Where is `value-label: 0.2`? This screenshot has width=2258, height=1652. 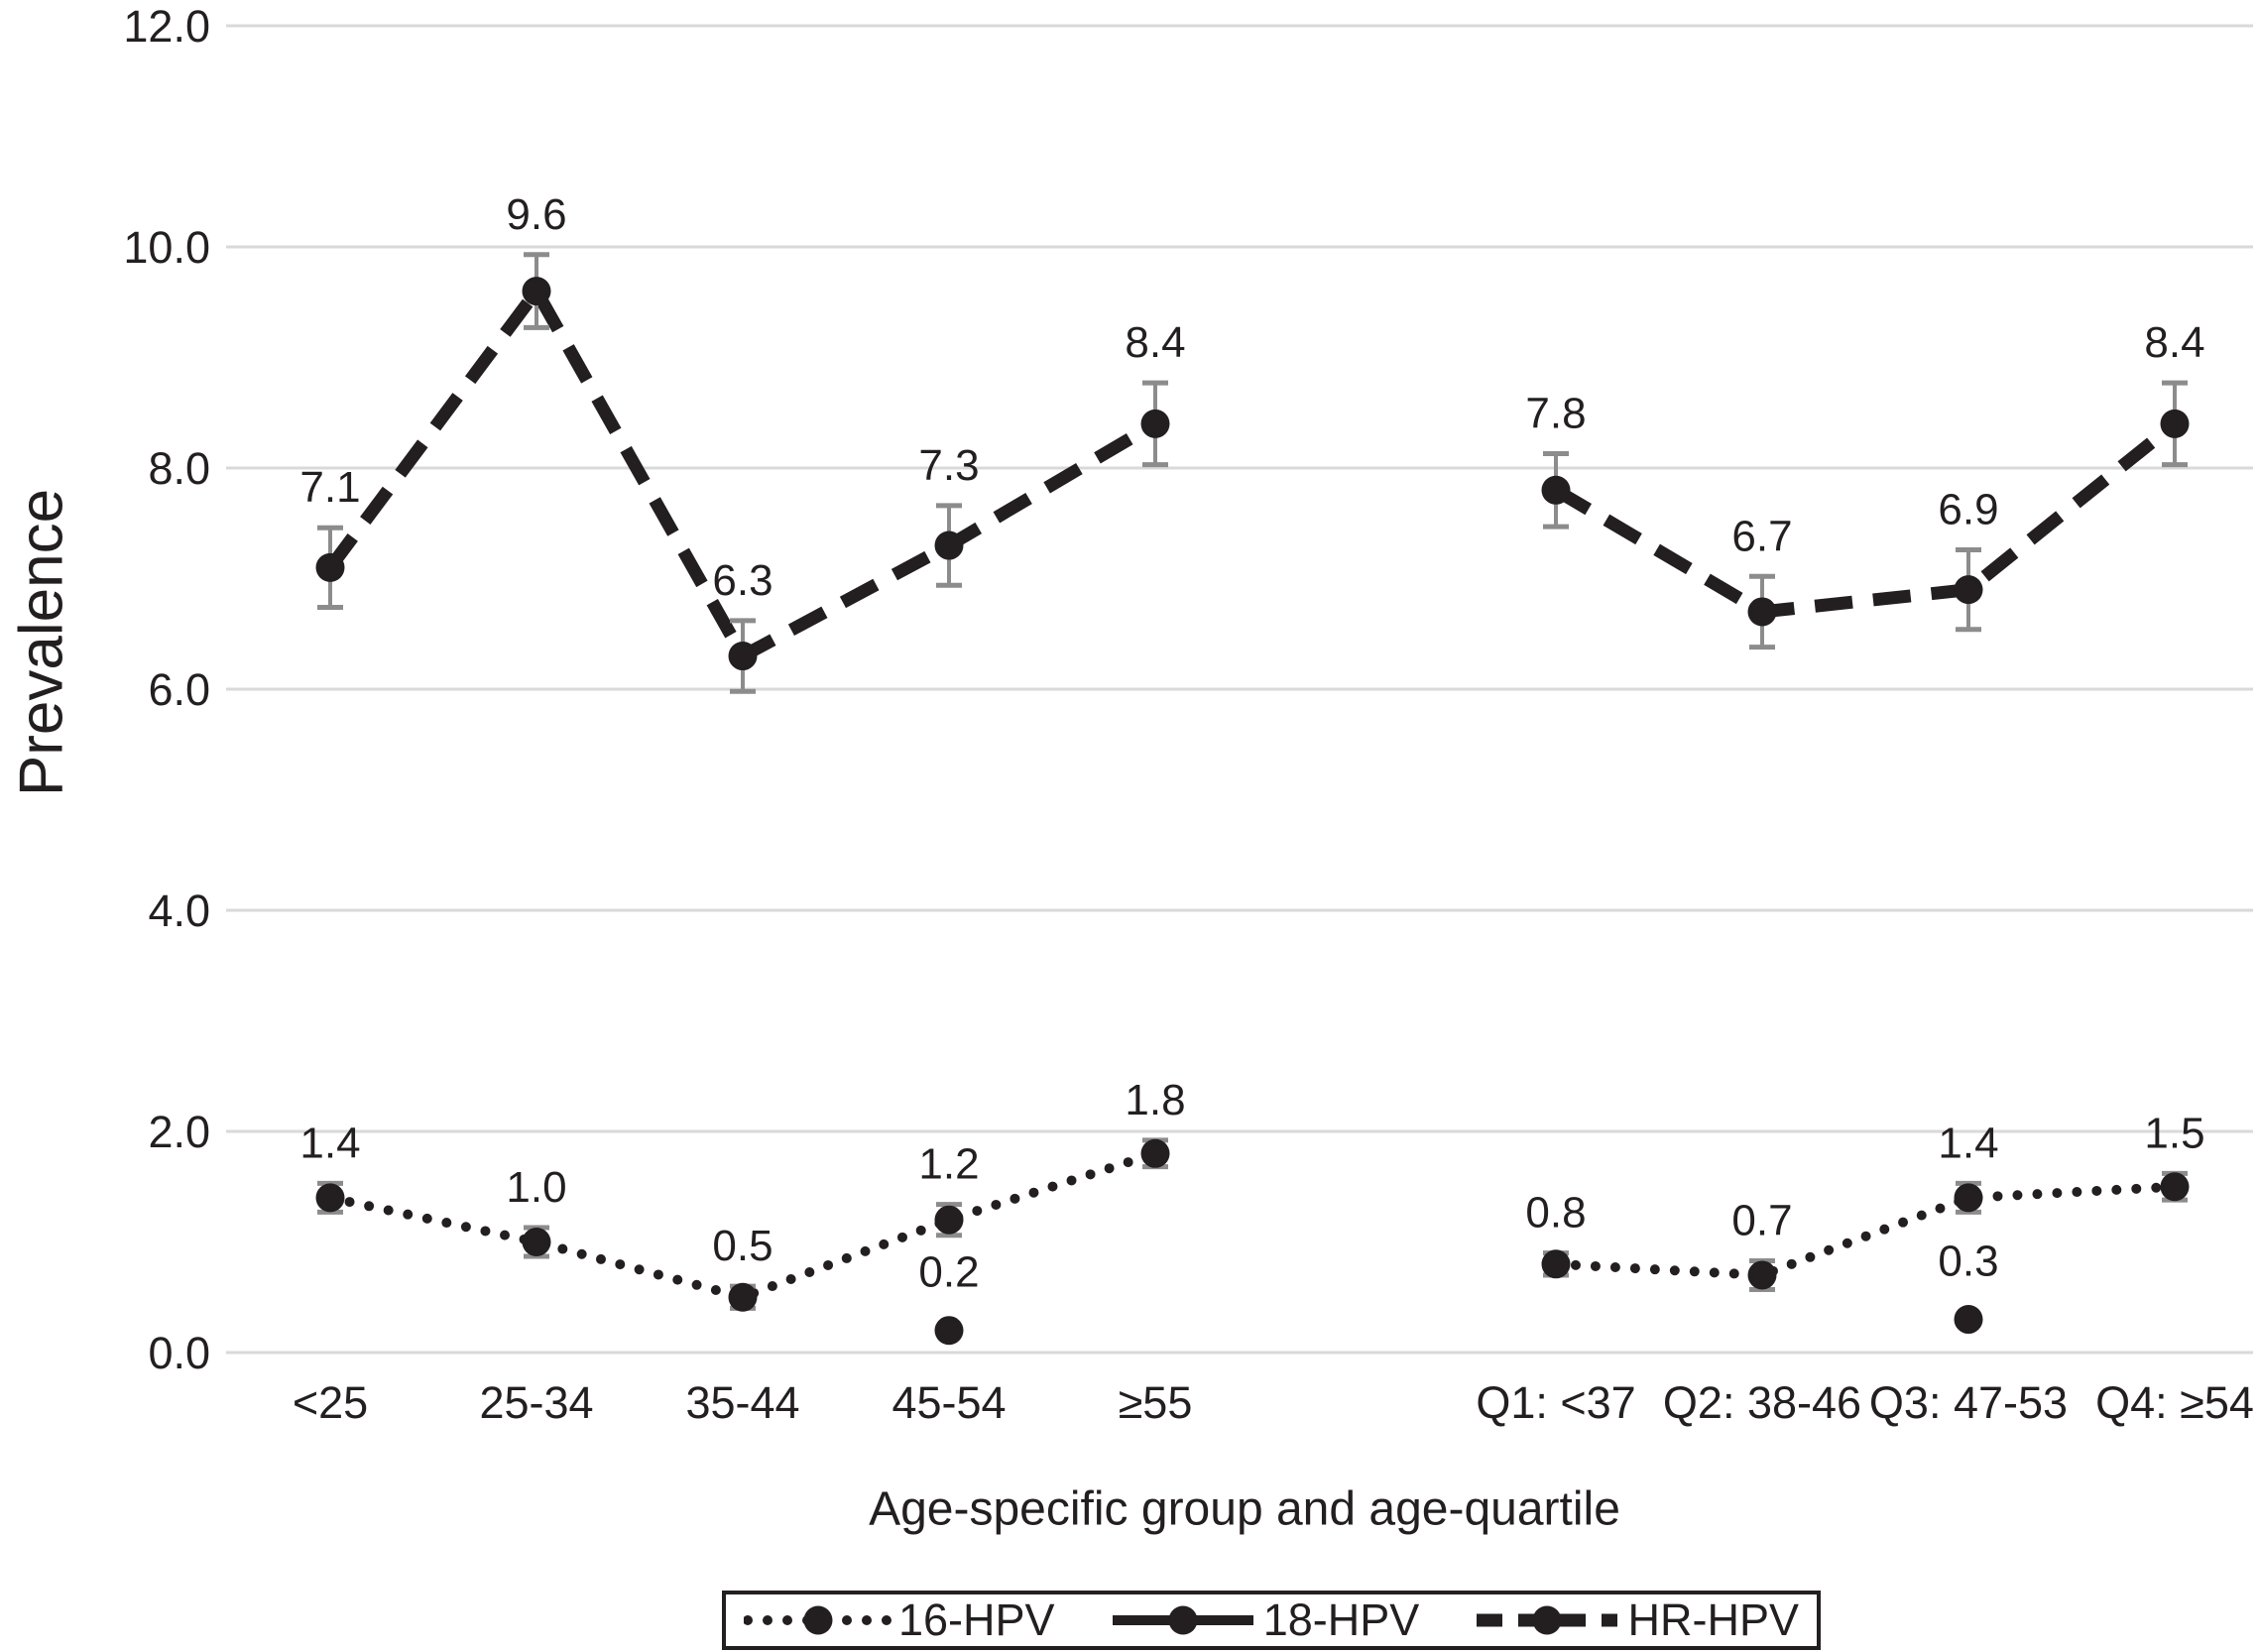 value-label: 0.2 is located at coordinates (948, 1272).